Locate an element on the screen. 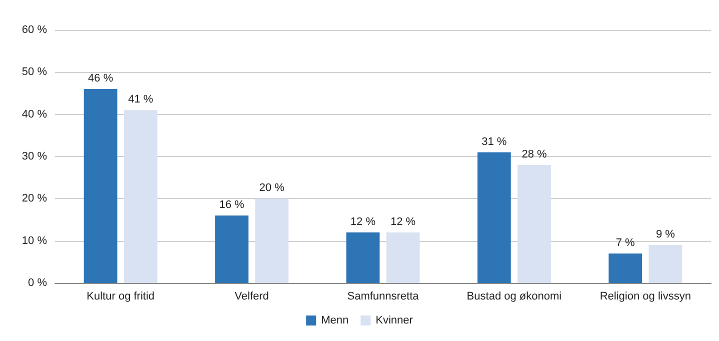  data-label: 7 % is located at coordinates (626, 242).